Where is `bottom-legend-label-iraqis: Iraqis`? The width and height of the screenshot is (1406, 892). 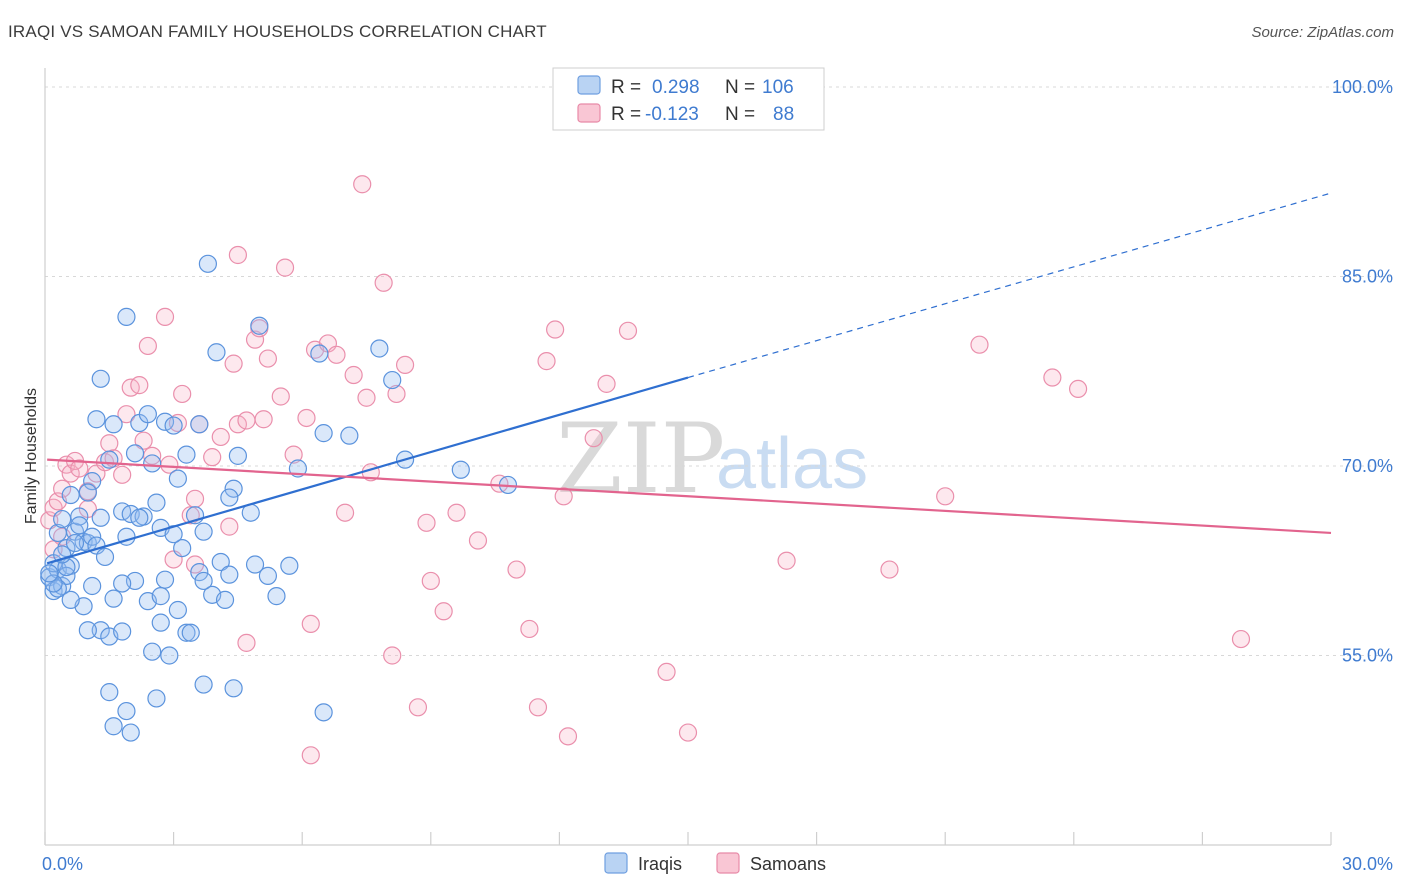
bottom-legend-label-iraqis: Iraqis is located at coordinates (660, 864).